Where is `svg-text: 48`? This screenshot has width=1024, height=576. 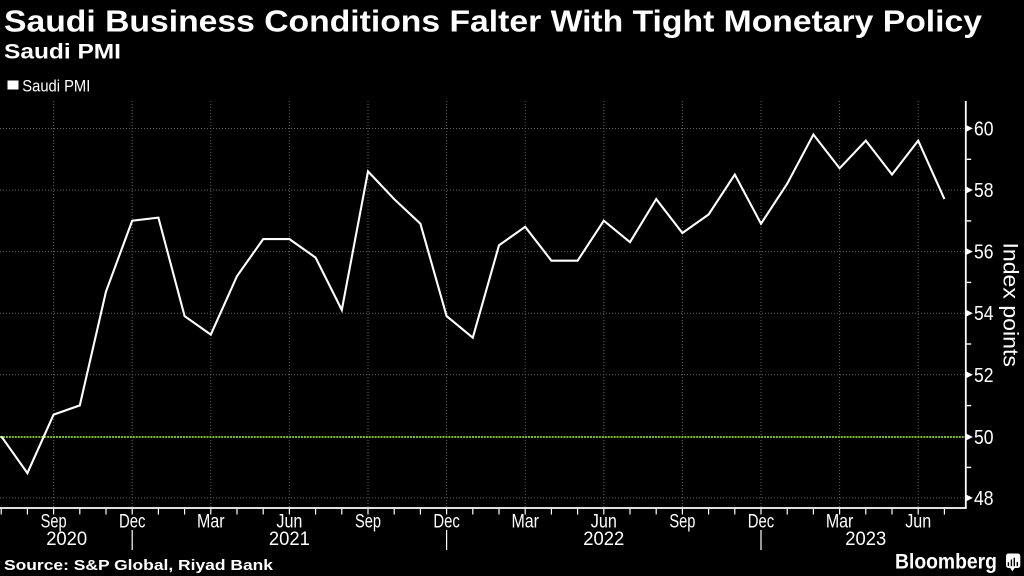
svg-text: 48 is located at coordinates (984, 498).